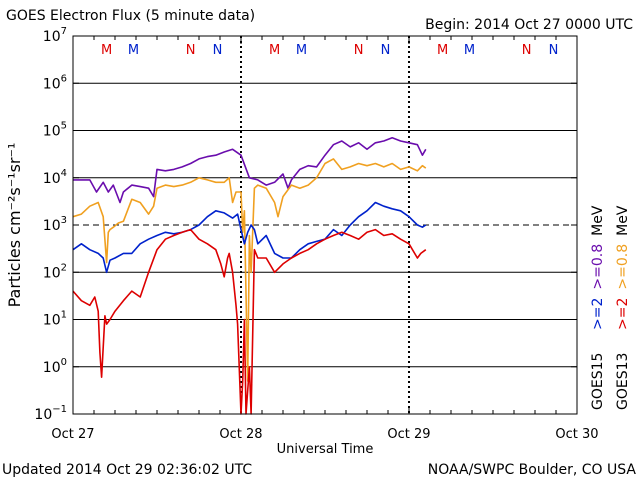  Describe the element at coordinates (531, 470) in the screenshot. I see `credit: NOAA/SWPC Boulder, CO USA` at that location.